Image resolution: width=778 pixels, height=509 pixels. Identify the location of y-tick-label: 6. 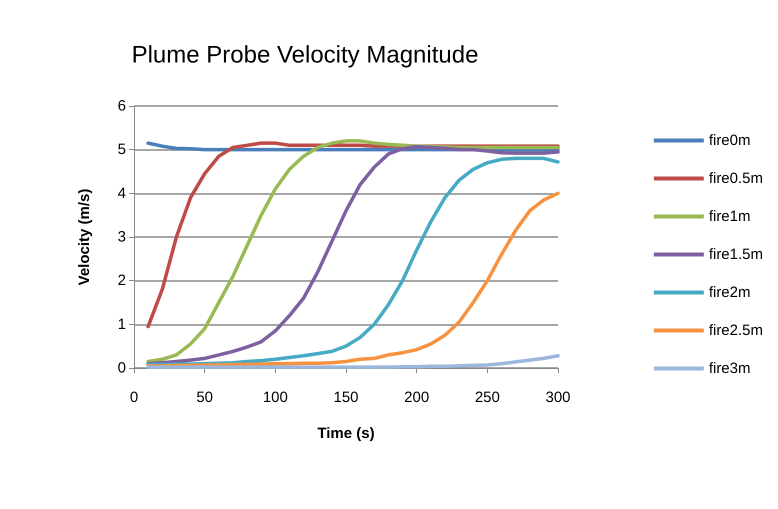
(122, 106).